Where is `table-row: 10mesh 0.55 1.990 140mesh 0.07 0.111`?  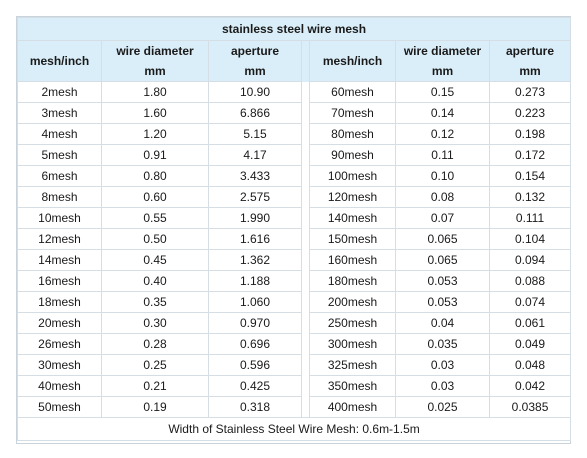 table-row: 10mesh 0.55 1.990 140mesh 0.07 0.111 is located at coordinates (294, 218).